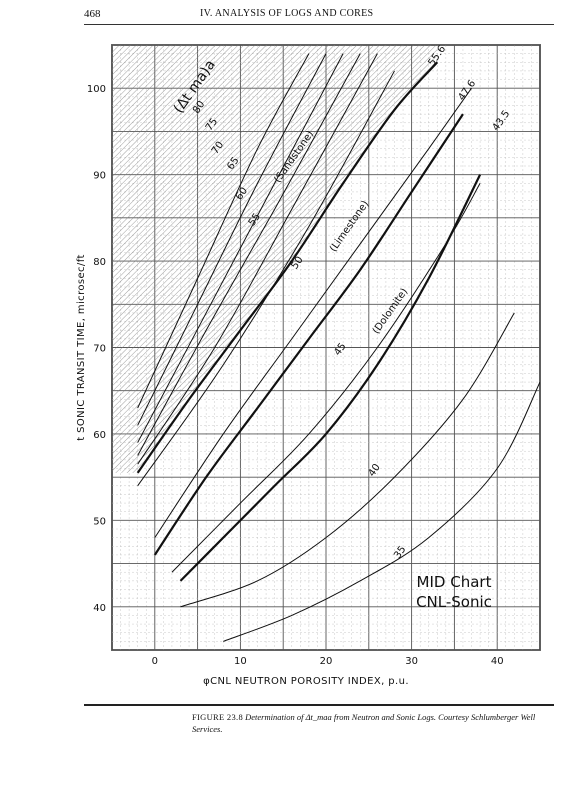 Image resolution: width=566 pixels, height=800 pixels. Describe the element at coordinates (99, 435) in the screenshot. I see `y-tick-label: 60` at that location.